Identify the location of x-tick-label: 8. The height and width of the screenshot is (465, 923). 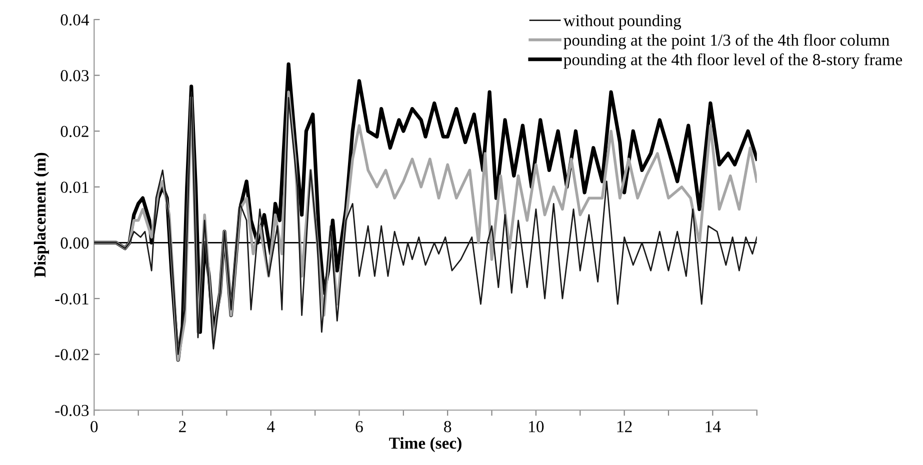
(448, 426).